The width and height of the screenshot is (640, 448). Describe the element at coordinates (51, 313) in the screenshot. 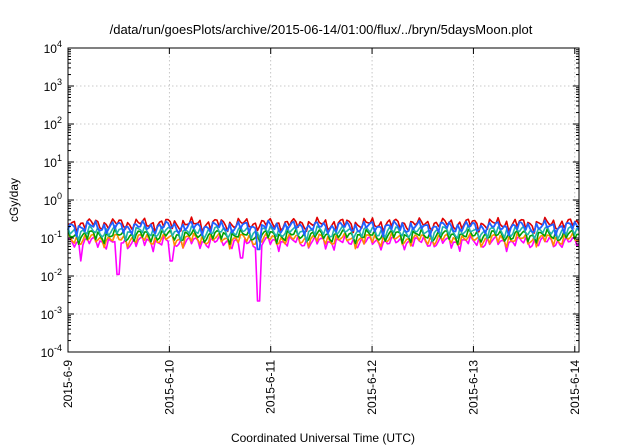

I see `y-tick-label: 10⁻³` at that location.